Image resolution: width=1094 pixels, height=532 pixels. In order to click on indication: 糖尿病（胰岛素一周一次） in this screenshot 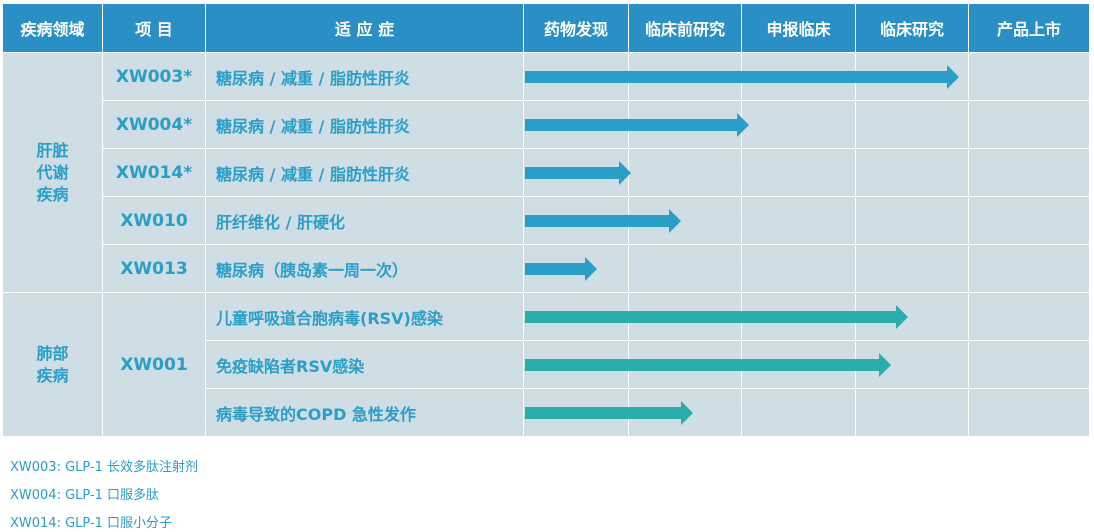, I will do `click(364, 268)`.